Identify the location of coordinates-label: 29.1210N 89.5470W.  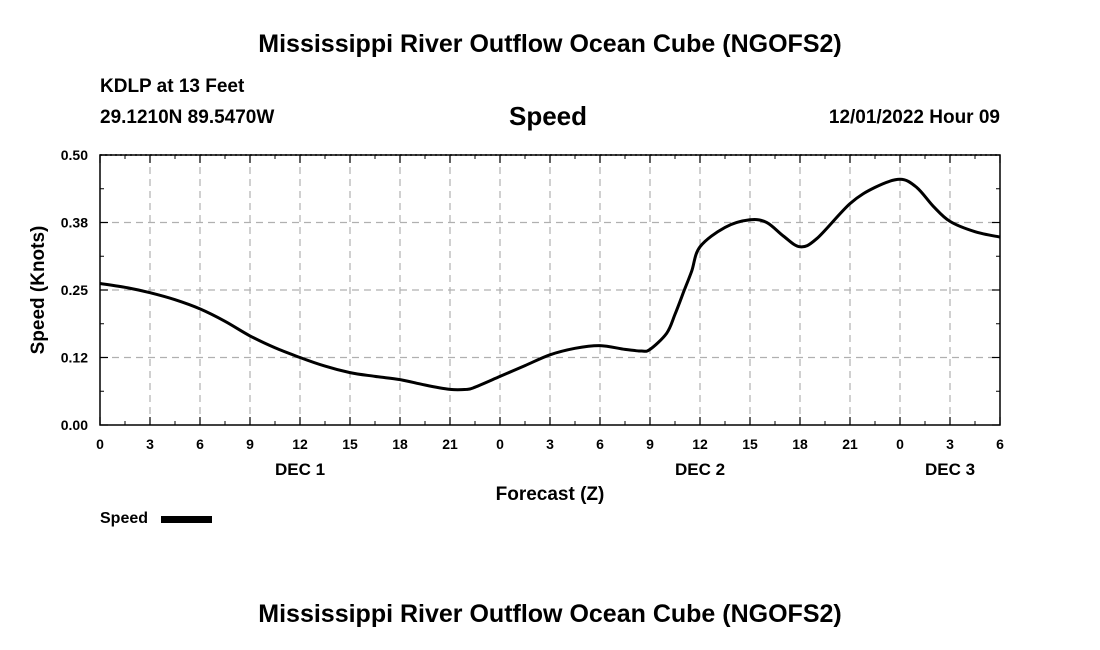
(187, 117).